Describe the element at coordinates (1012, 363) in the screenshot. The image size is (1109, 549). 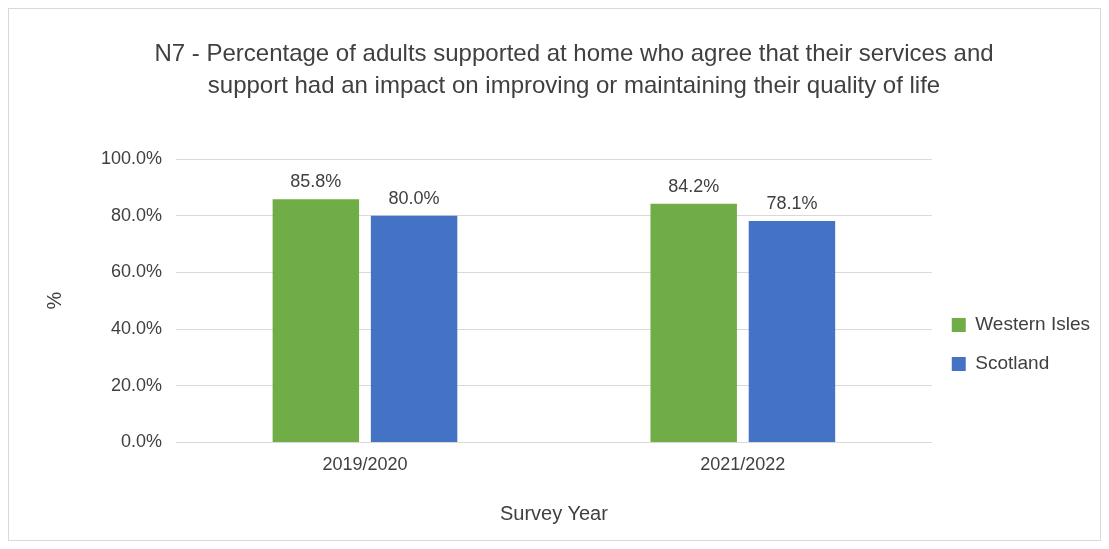
I see `legend-label: Scotland` at that location.